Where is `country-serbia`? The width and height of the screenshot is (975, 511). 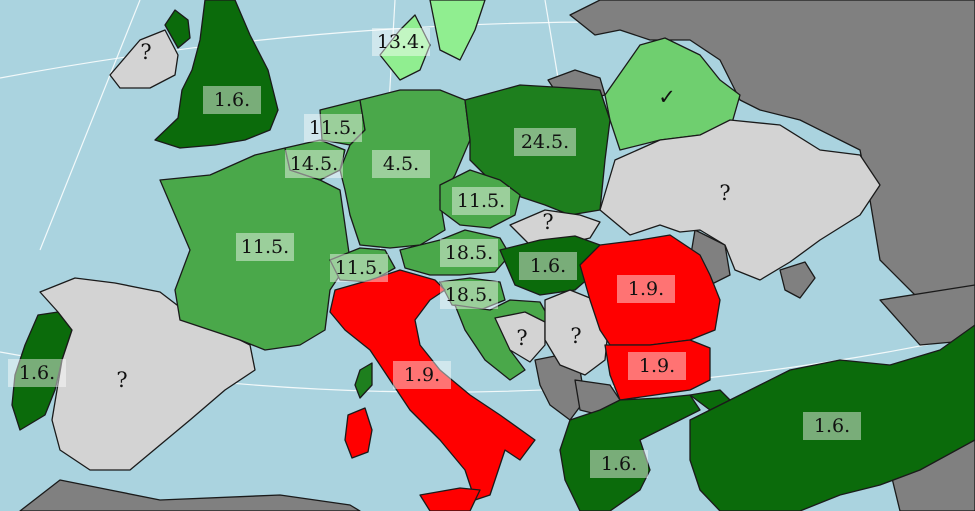
country-serbia is located at coordinates (576, 332).